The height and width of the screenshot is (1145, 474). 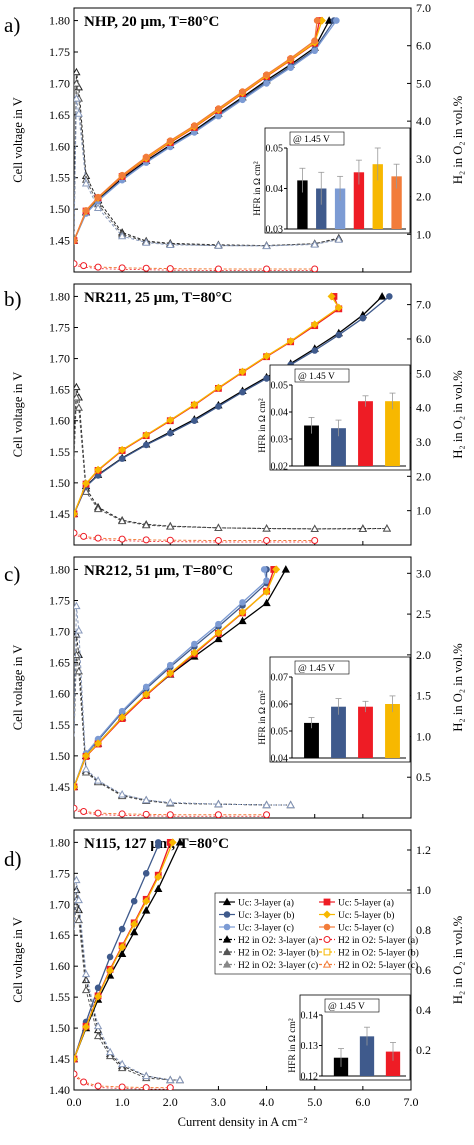 I want to click on legend-label: Uc: 3-layer (b), so click(x=266, y=915).